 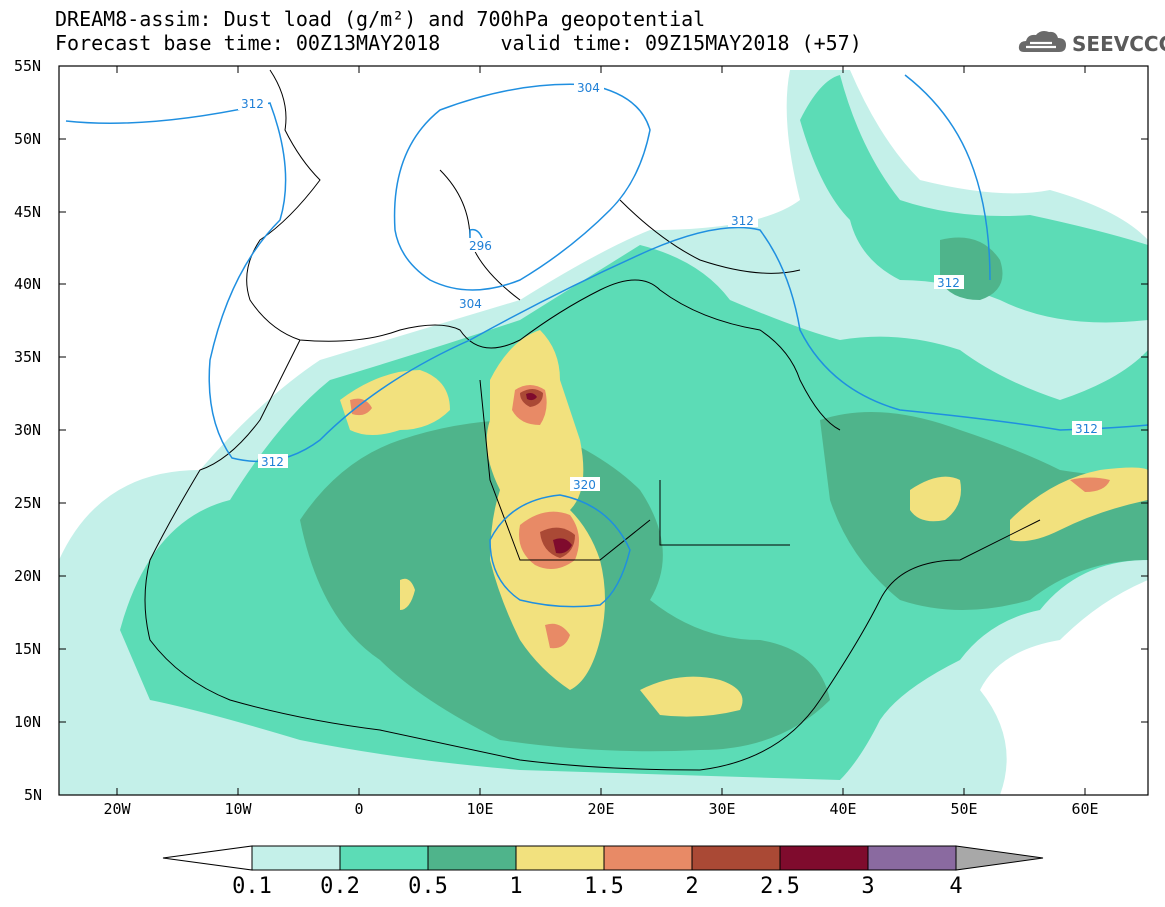 I want to click on colorbar-label: 0.1, so click(x=252, y=886).